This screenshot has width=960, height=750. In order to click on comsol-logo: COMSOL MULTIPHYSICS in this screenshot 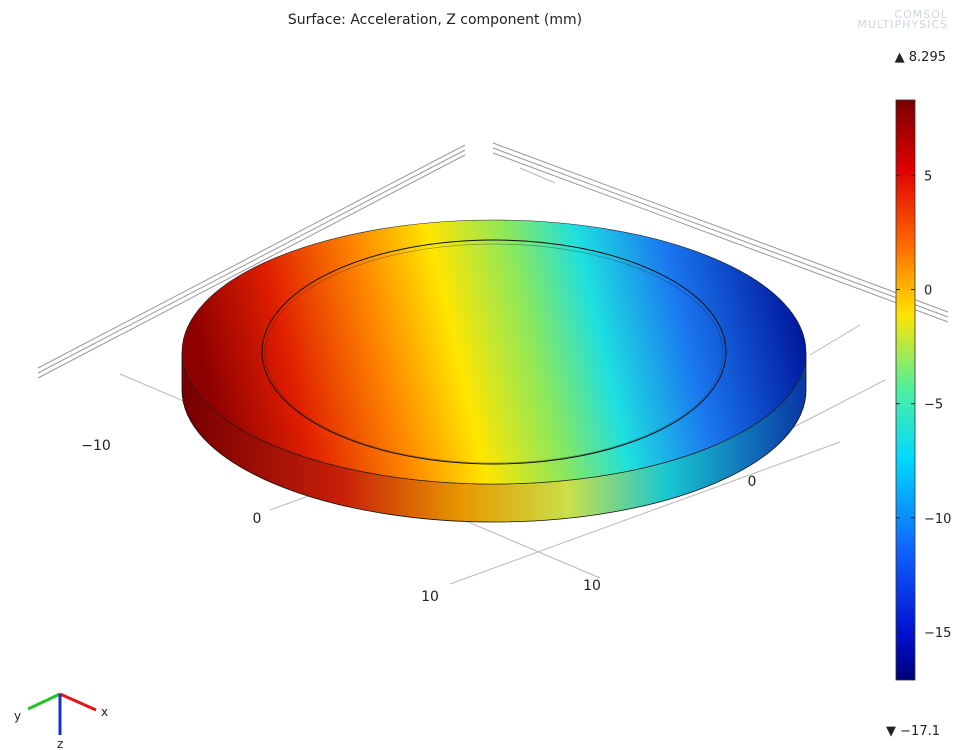, I will do `click(902, 19)`.